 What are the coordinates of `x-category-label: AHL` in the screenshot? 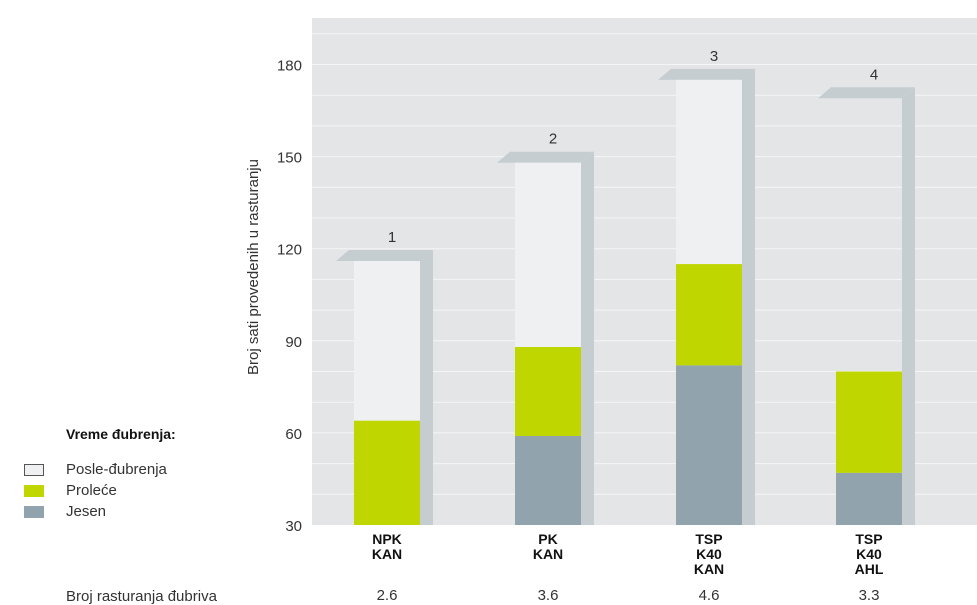 It's located at (869, 569).